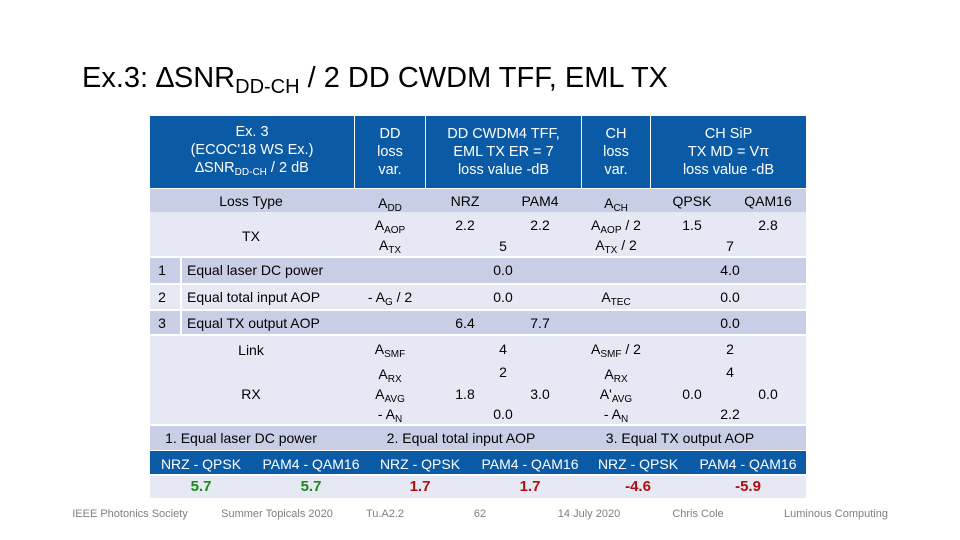  I want to click on footer-affiliation: Luminous Computing, so click(836, 514).